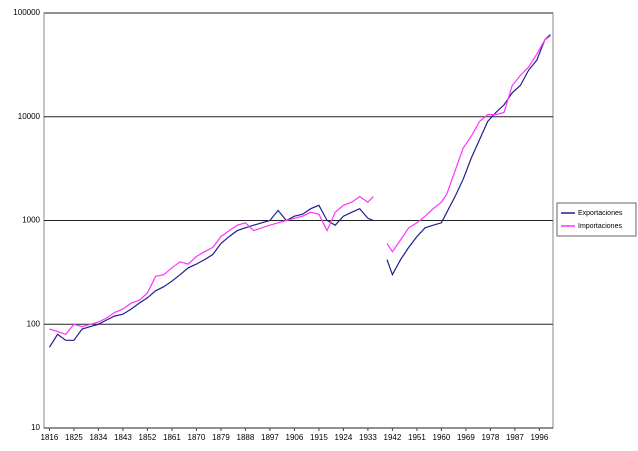 The image size is (638, 451). I want to click on x-tick-label: 1960, so click(442, 437).